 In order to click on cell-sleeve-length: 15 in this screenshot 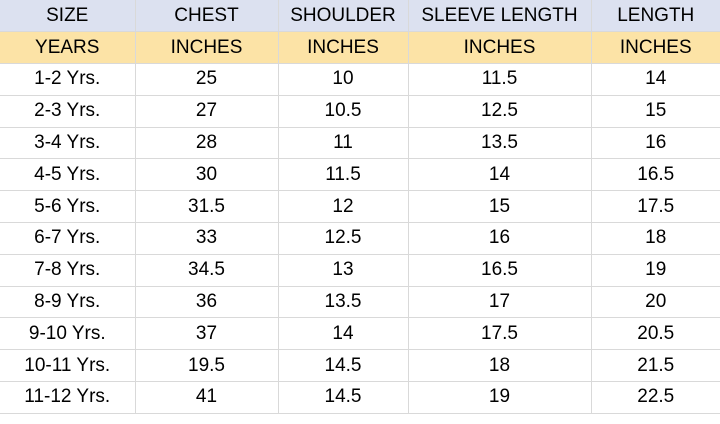, I will do `click(500, 206)`.